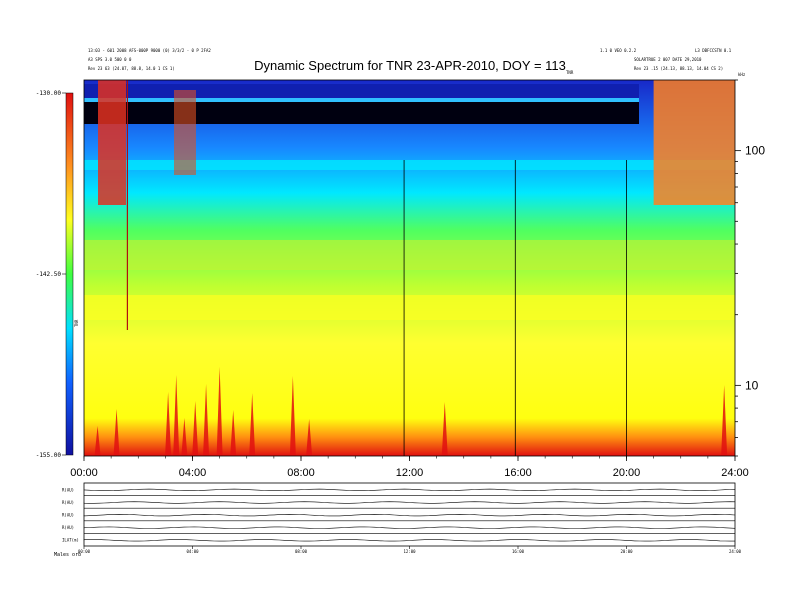  What do you see at coordinates (193, 473) in the screenshot?
I see `x-tick-label: 04:00` at bounding box center [193, 473].